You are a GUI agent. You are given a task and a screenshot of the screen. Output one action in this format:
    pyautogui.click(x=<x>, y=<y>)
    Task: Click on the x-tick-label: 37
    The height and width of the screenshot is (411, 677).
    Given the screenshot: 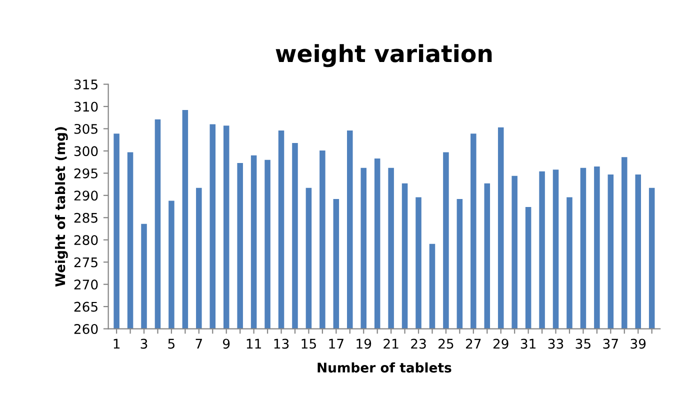 What is the action you would take?
    pyautogui.click(x=610, y=343)
    